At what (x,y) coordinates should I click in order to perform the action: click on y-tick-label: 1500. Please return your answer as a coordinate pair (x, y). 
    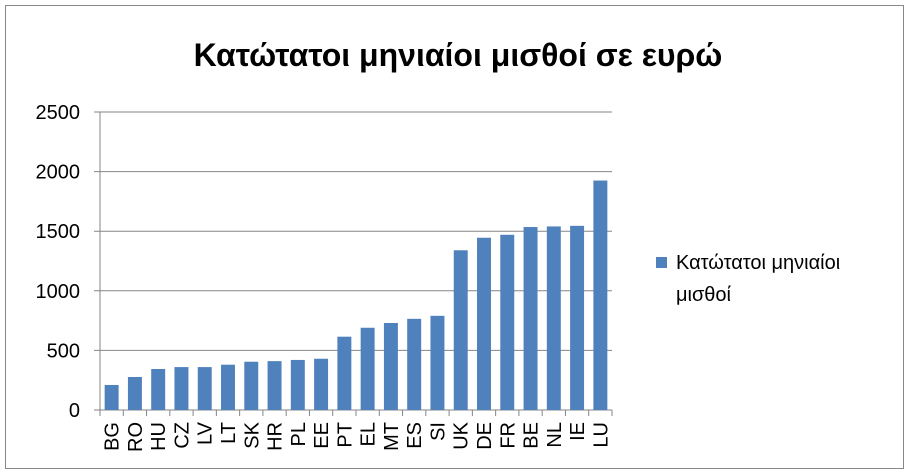
    Looking at the image, I should click on (58, 232).